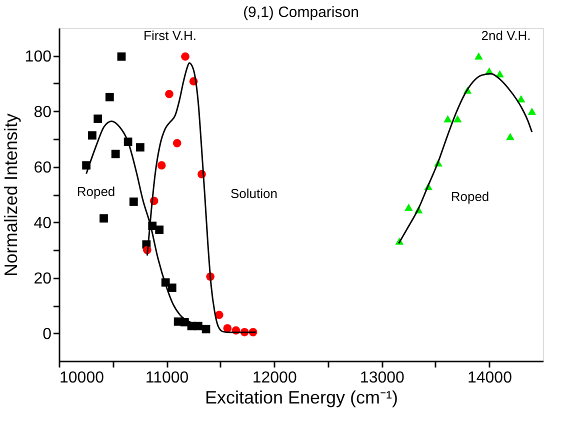 This screenshot has height=438, width=584. Describe the element at coordinates (301, 12) in the screenshot. I see `chart-title: (9,1) Comparison` at that location.